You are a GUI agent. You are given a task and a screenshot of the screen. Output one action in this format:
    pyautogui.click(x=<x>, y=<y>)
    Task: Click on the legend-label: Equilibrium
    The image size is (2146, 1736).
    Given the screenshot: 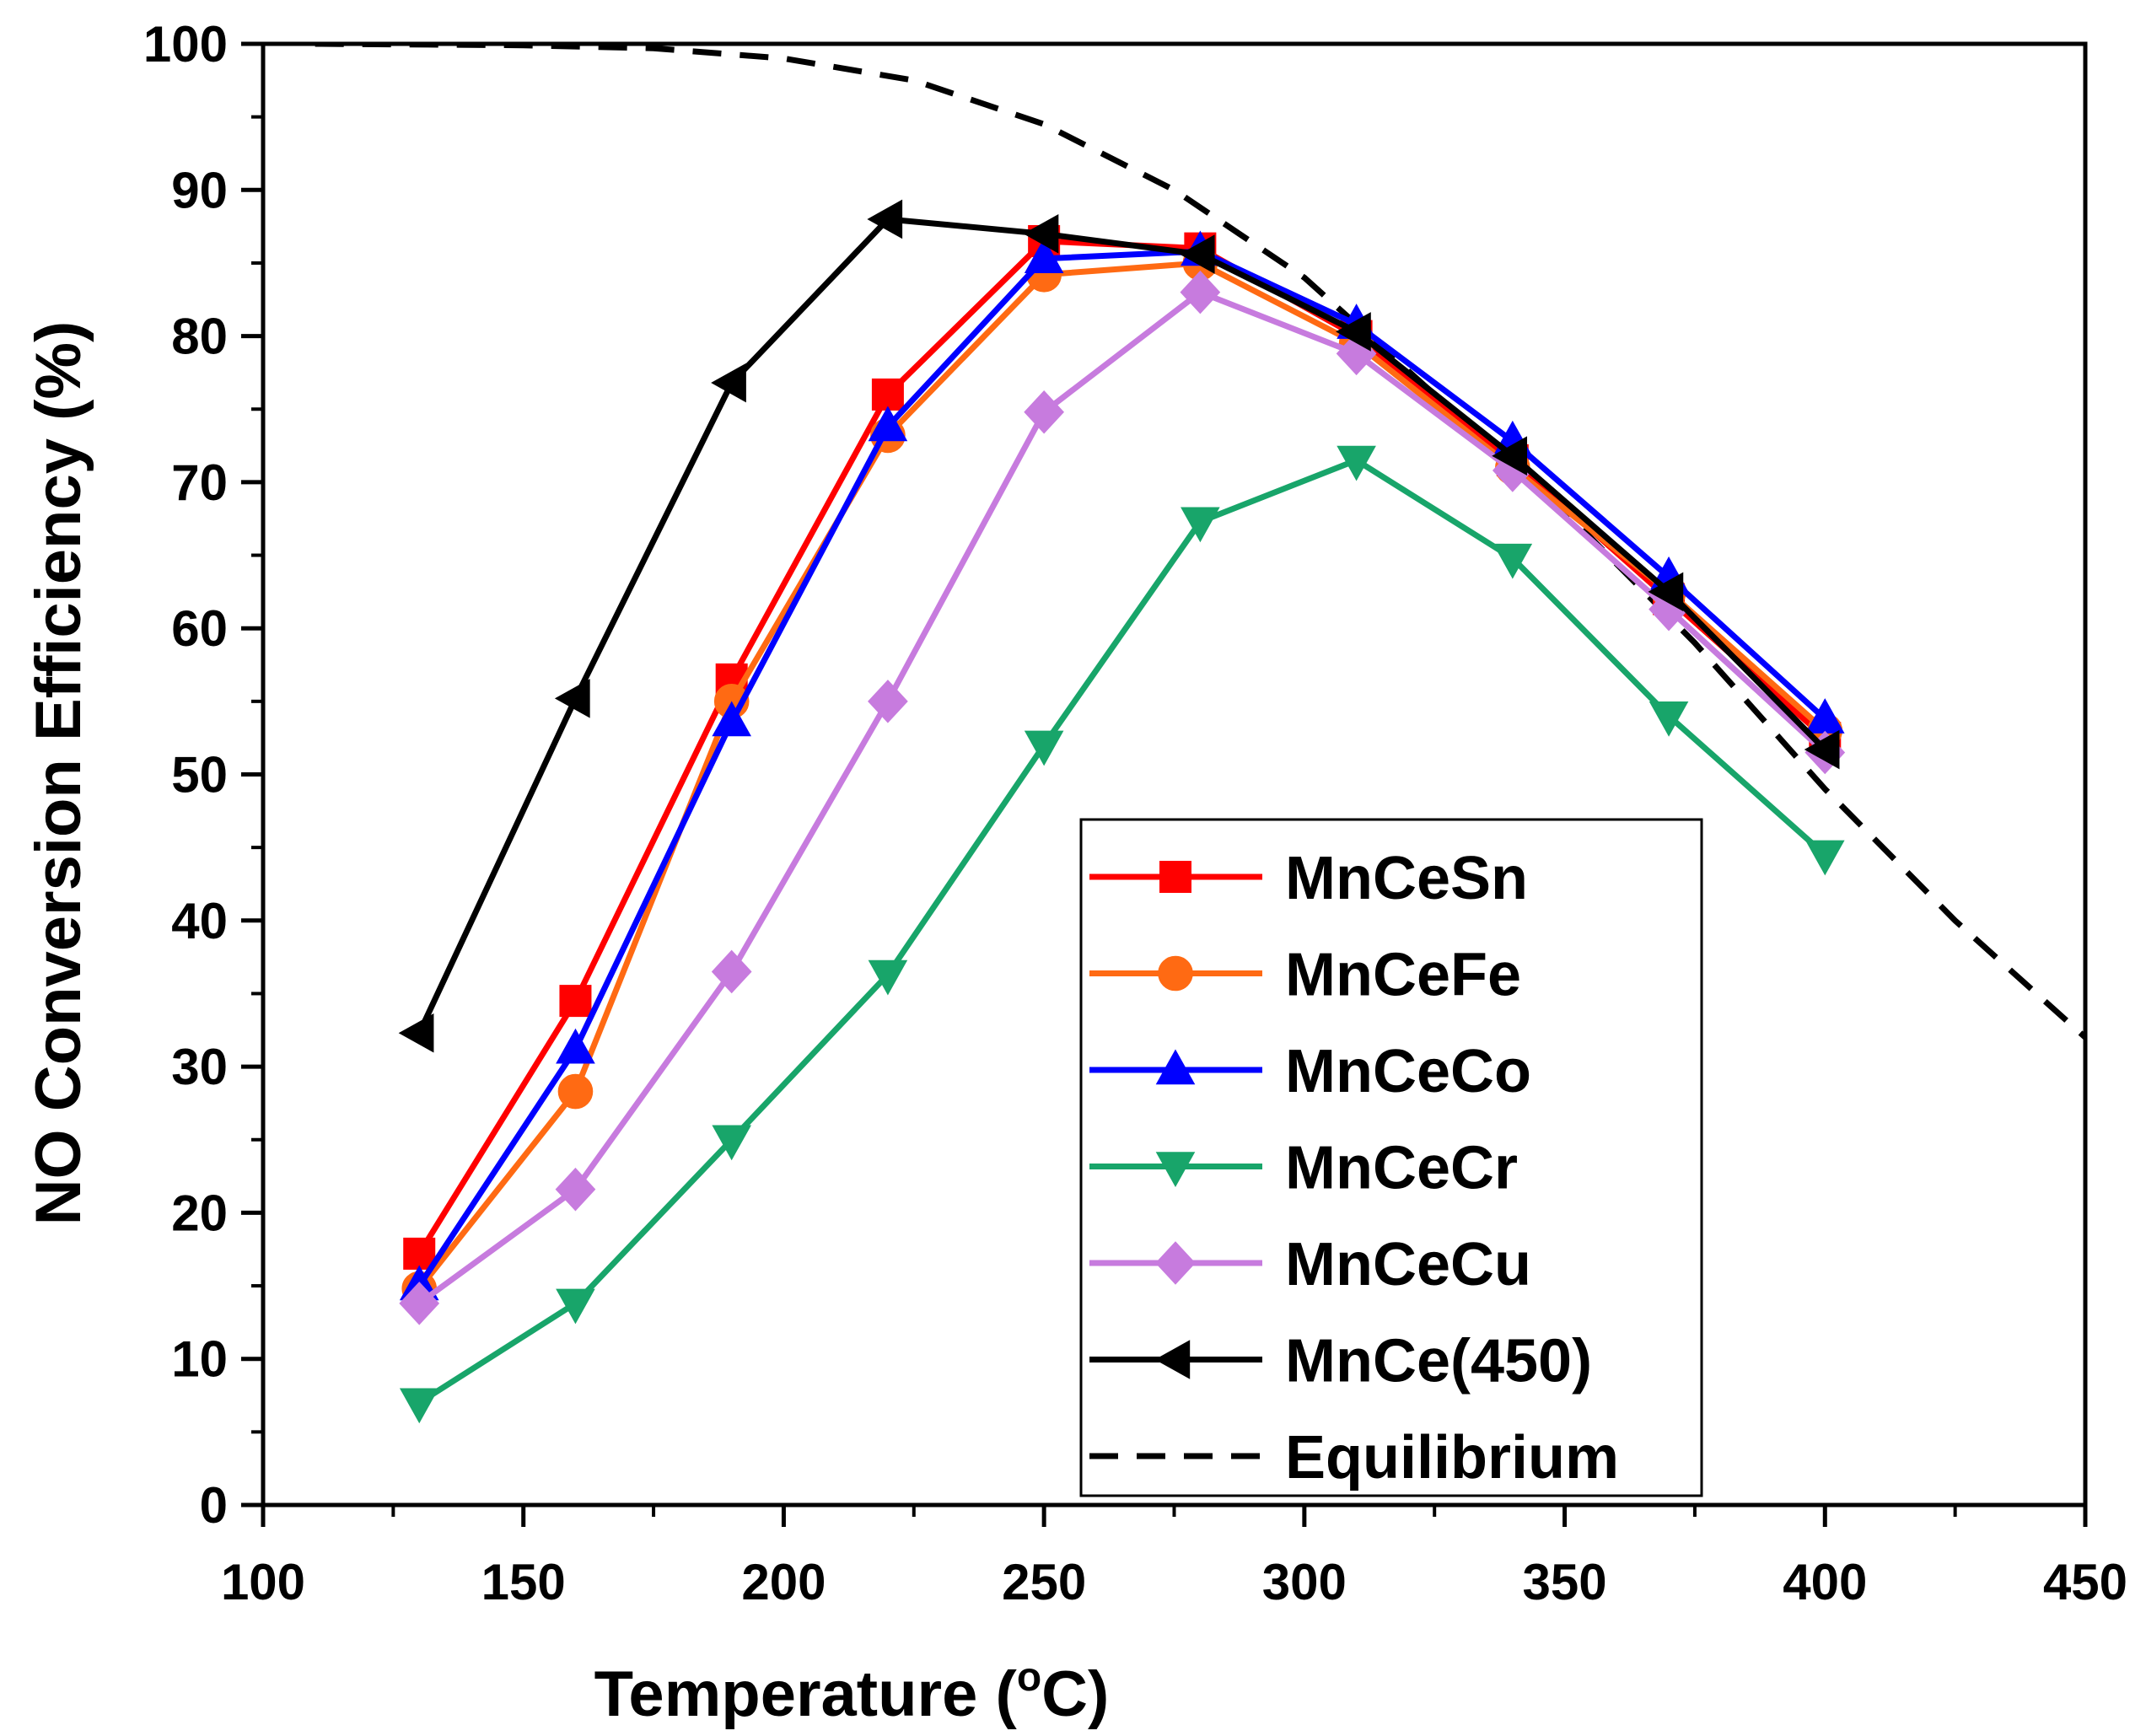 What is the action you would take?
    pyautogui.click(x=1452, y=1457)
    